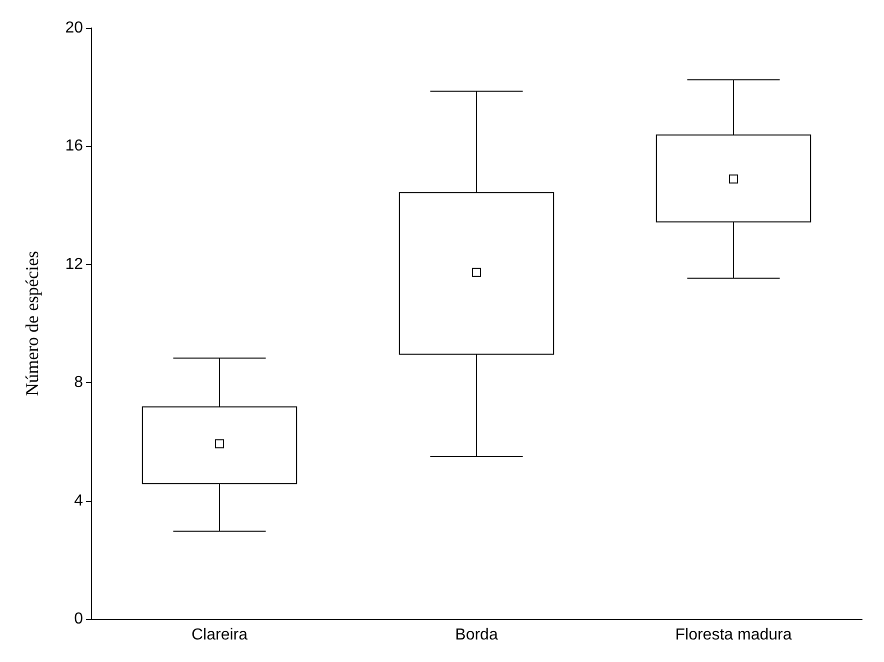  Describe the element at coordinates (32, 323) in the screenshot. I see `y-axis-title: Número de espécies` at that location.